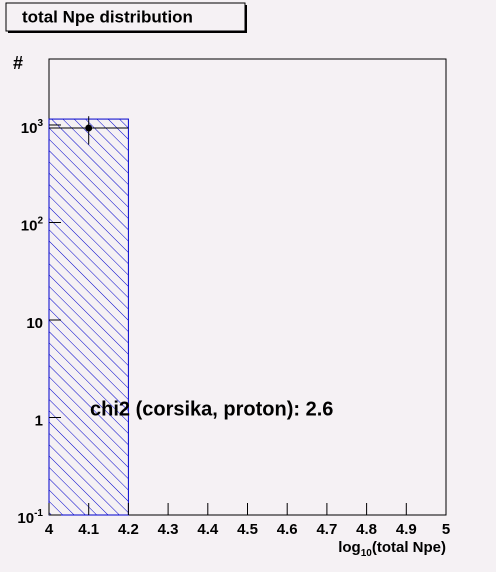 The height and width of the screenshot is (572, 496). I want to click on x-tick-label: 4.6, so click(287, 529).